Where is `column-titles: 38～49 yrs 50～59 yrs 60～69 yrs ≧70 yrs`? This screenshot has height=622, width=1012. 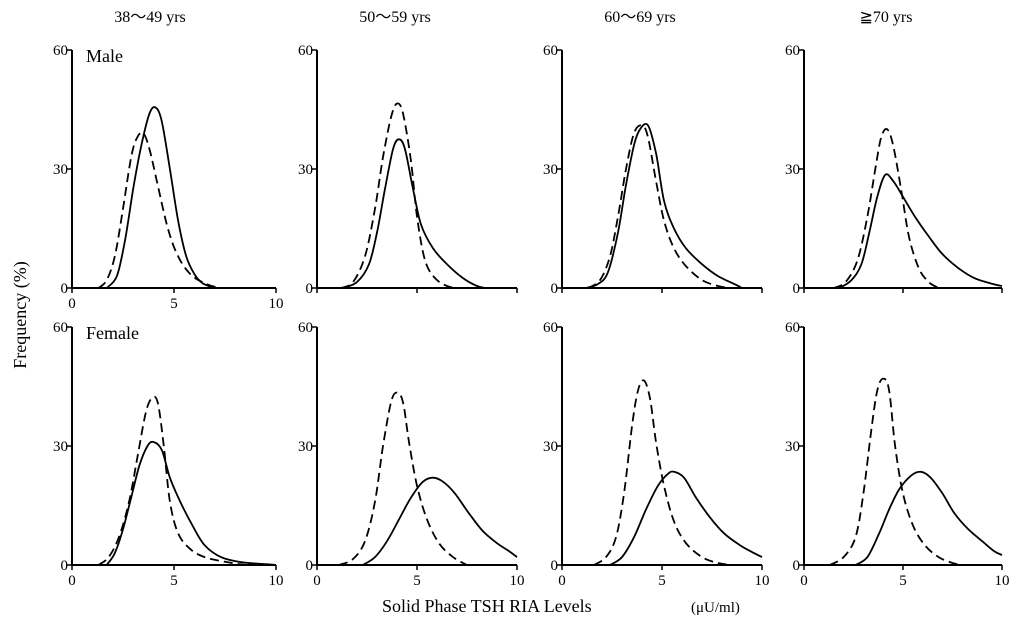
column-titles: 38～49 yrs 50～59 yrs 60～69 yrs ≧70 yrs is located at coordinates (513, 17).